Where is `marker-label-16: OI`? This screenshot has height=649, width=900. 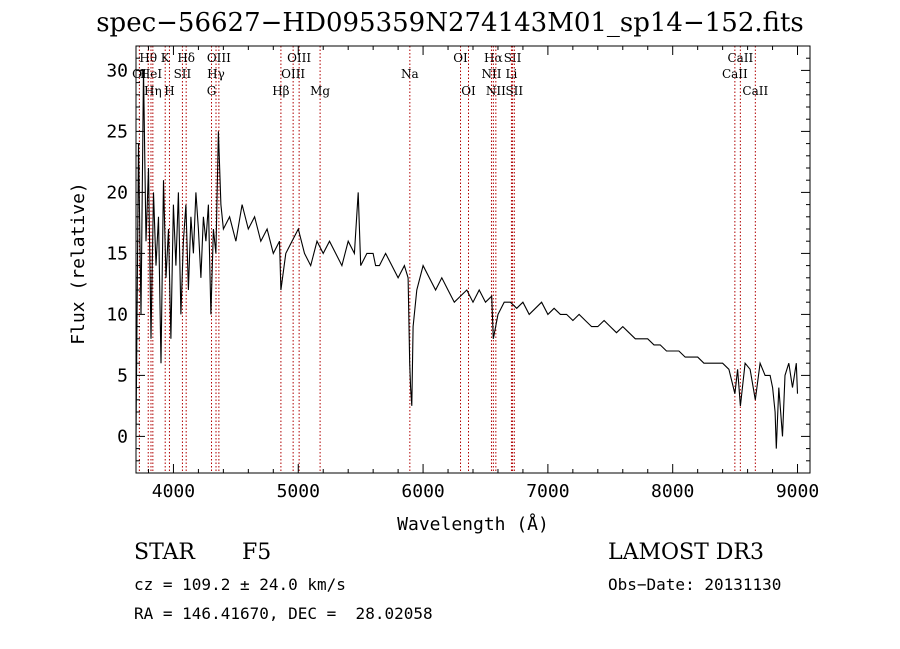 marker-label-16: OI is located at coordinates (460, 58).